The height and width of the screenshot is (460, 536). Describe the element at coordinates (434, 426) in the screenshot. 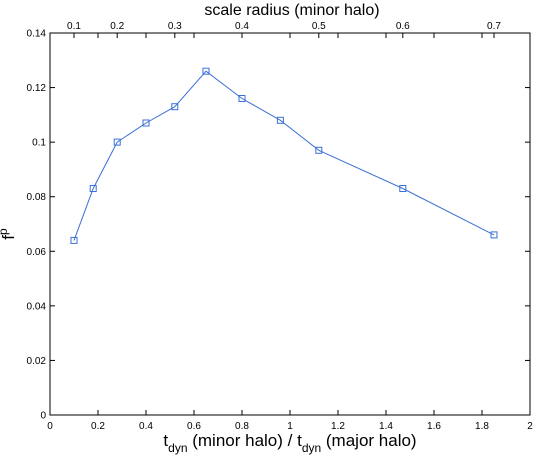

I see `x-tick-label: 1.6` at that location.